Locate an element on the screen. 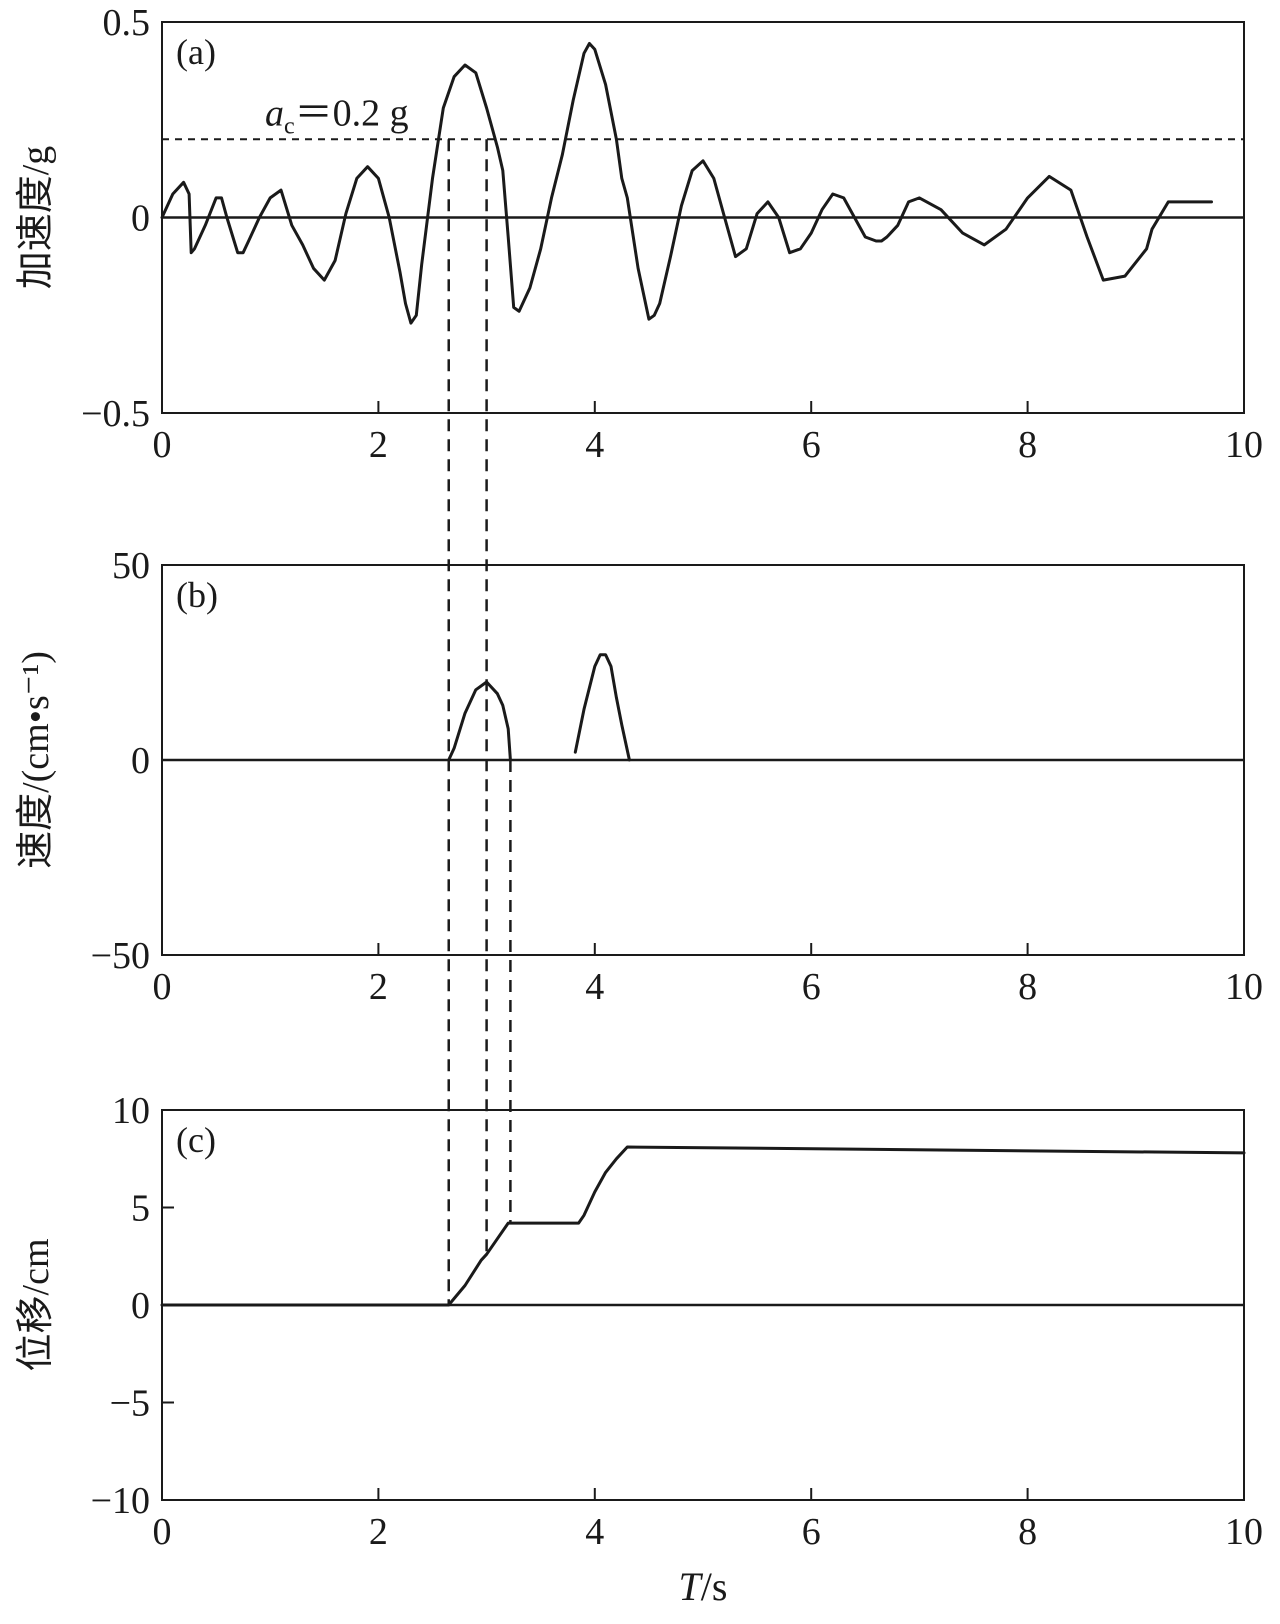 This screenshot has width=1280, height=1624. x-axis-symbol: T is located at coordinates (691, 1586).